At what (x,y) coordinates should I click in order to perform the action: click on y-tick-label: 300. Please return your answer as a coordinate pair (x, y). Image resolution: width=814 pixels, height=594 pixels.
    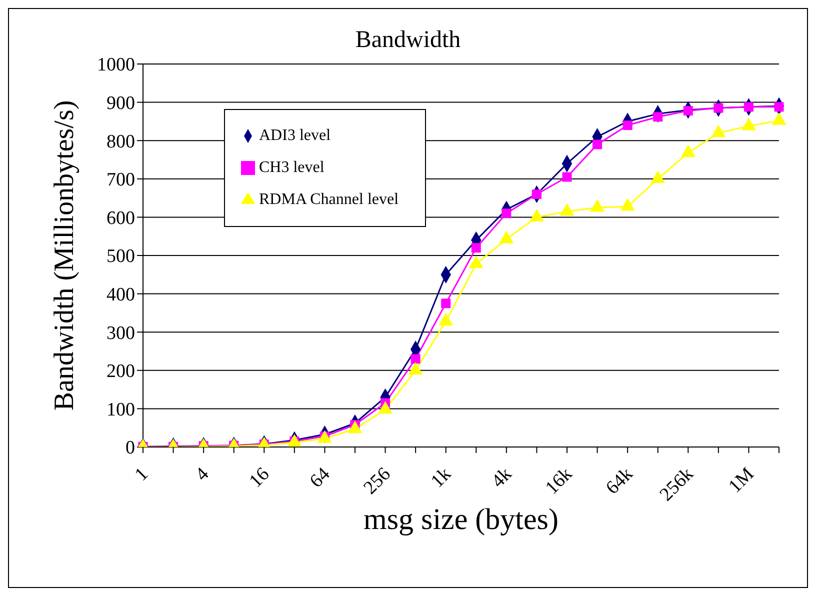
    Looking at the image, I should click on (120, 333).